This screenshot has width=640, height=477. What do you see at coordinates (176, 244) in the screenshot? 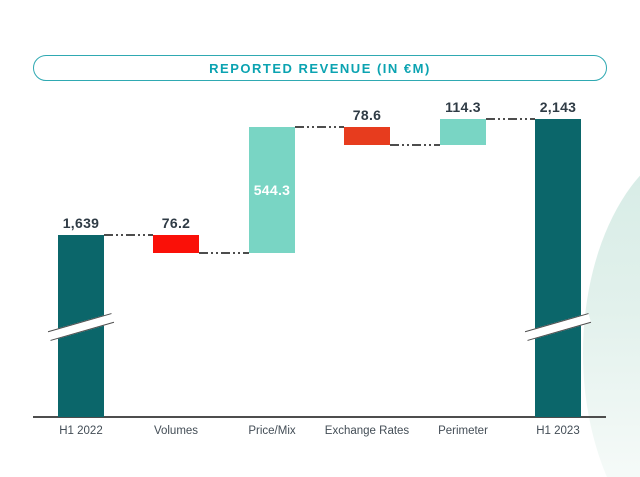
I see `bar-volumes` at bounding box center [176, 244].